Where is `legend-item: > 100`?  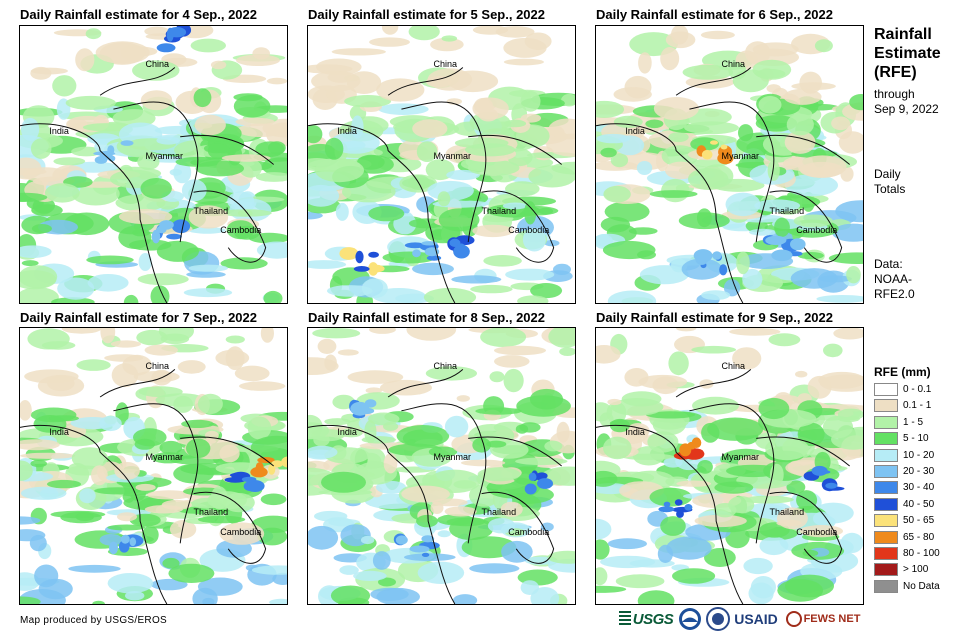
legend-item: > 100 is located at coordinates (901, 569).